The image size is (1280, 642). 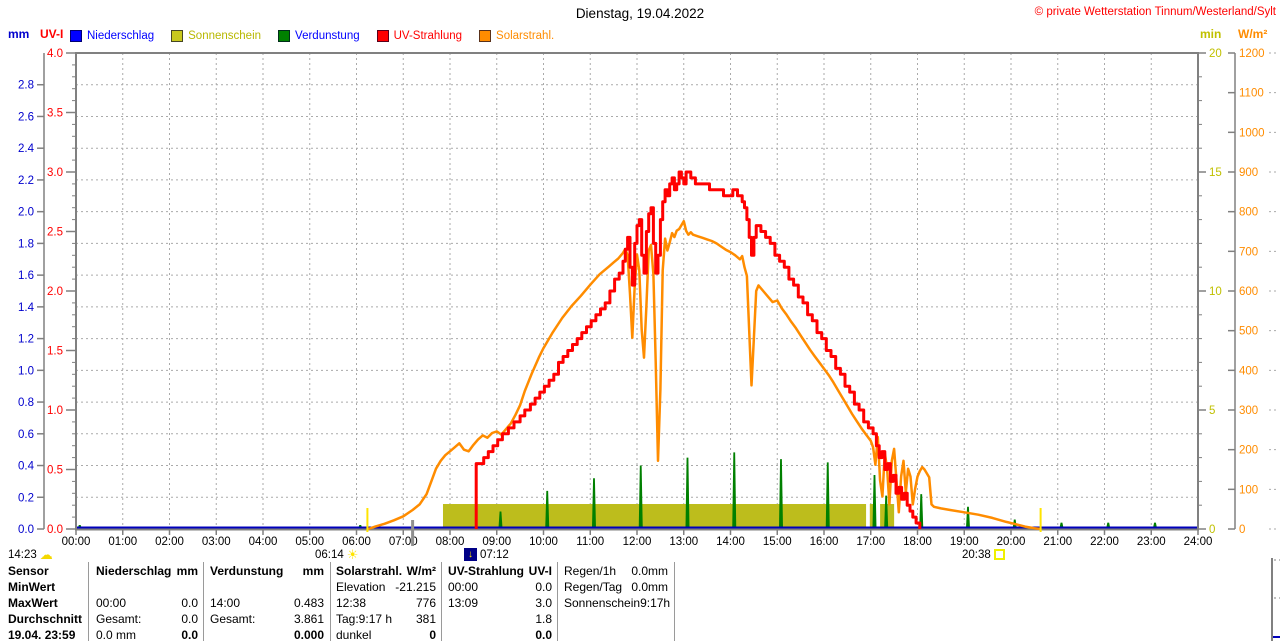 I want to click on uv-tick-label: 4.0, so click(x=55, y=54).